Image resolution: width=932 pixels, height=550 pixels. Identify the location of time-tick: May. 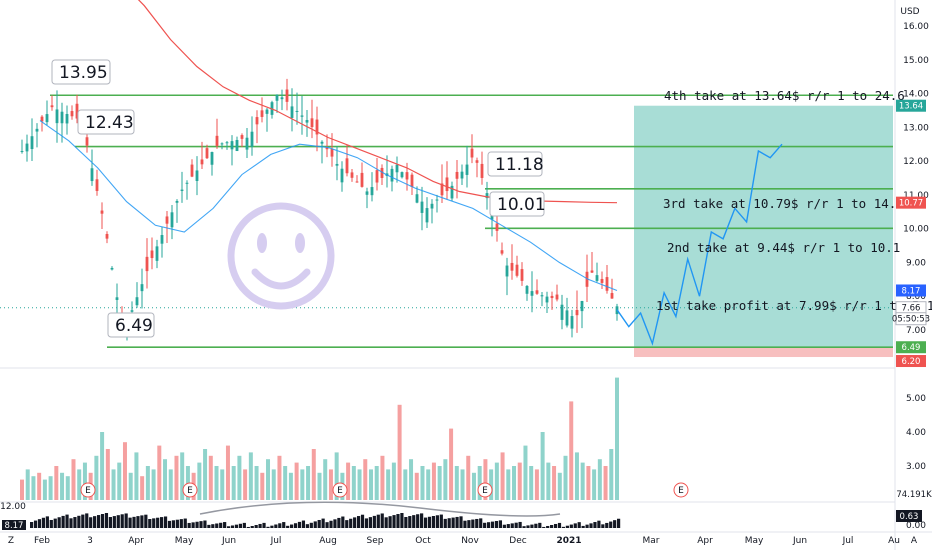
(184, 541).